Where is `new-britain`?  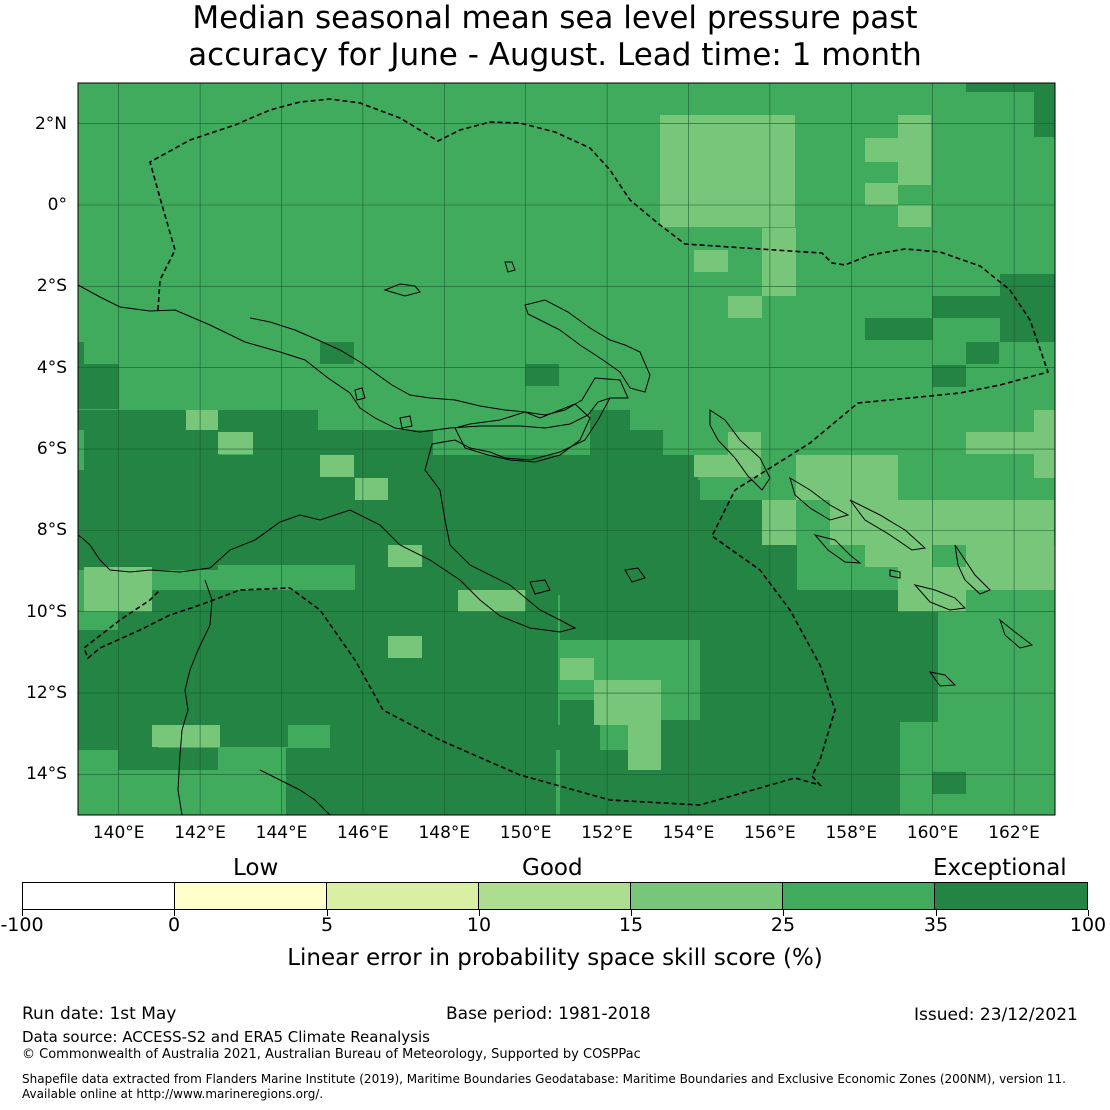 new-britain is located at coordinates (587, 346).